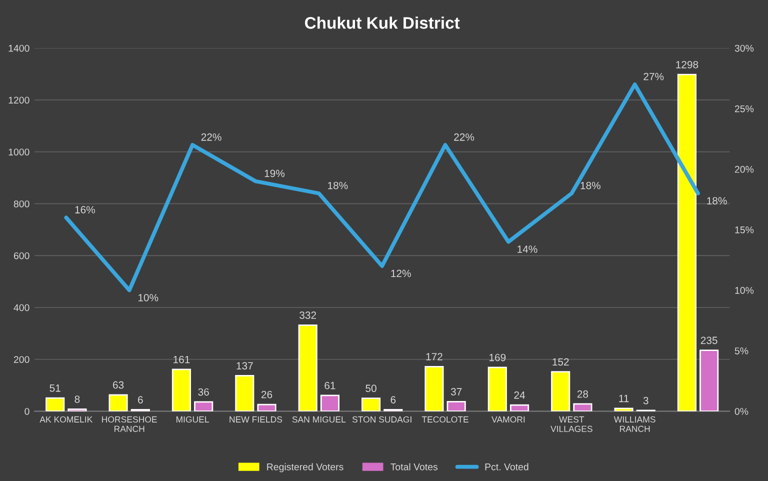 The height and width of the screenshot is (481, 768). What do you see at coordinates (401, 274) in the screenshot?
I see `data-label: 12%` at bounding box center [401, 274].